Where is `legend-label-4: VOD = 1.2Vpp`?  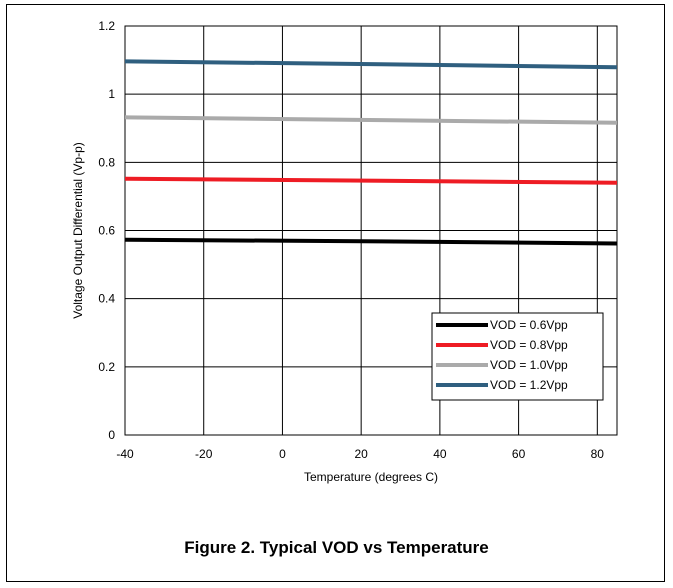
legend-label-4: VOD = 1.2Vpp is located at coordinates (529, 385).